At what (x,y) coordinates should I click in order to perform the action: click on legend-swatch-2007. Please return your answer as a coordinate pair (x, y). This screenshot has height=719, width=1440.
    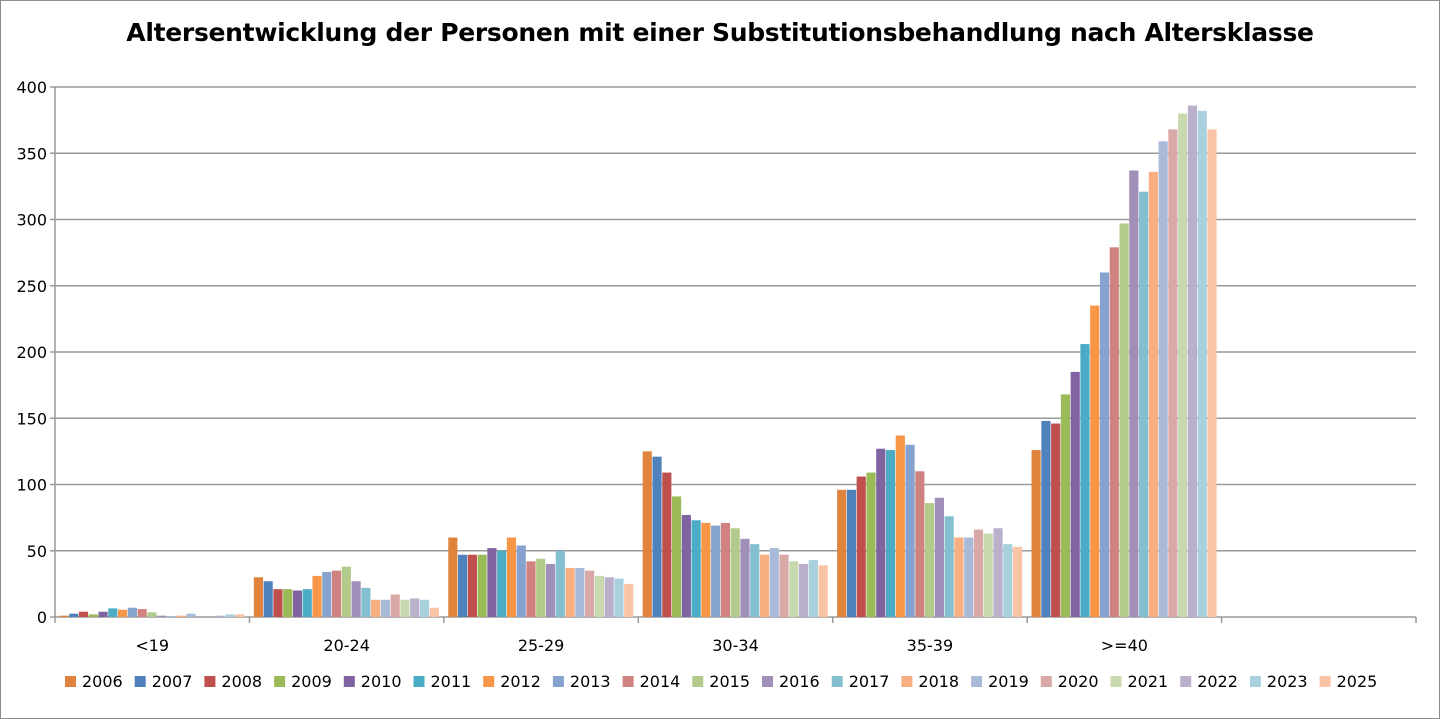
    Looking at the image, I should click on (140, 681).